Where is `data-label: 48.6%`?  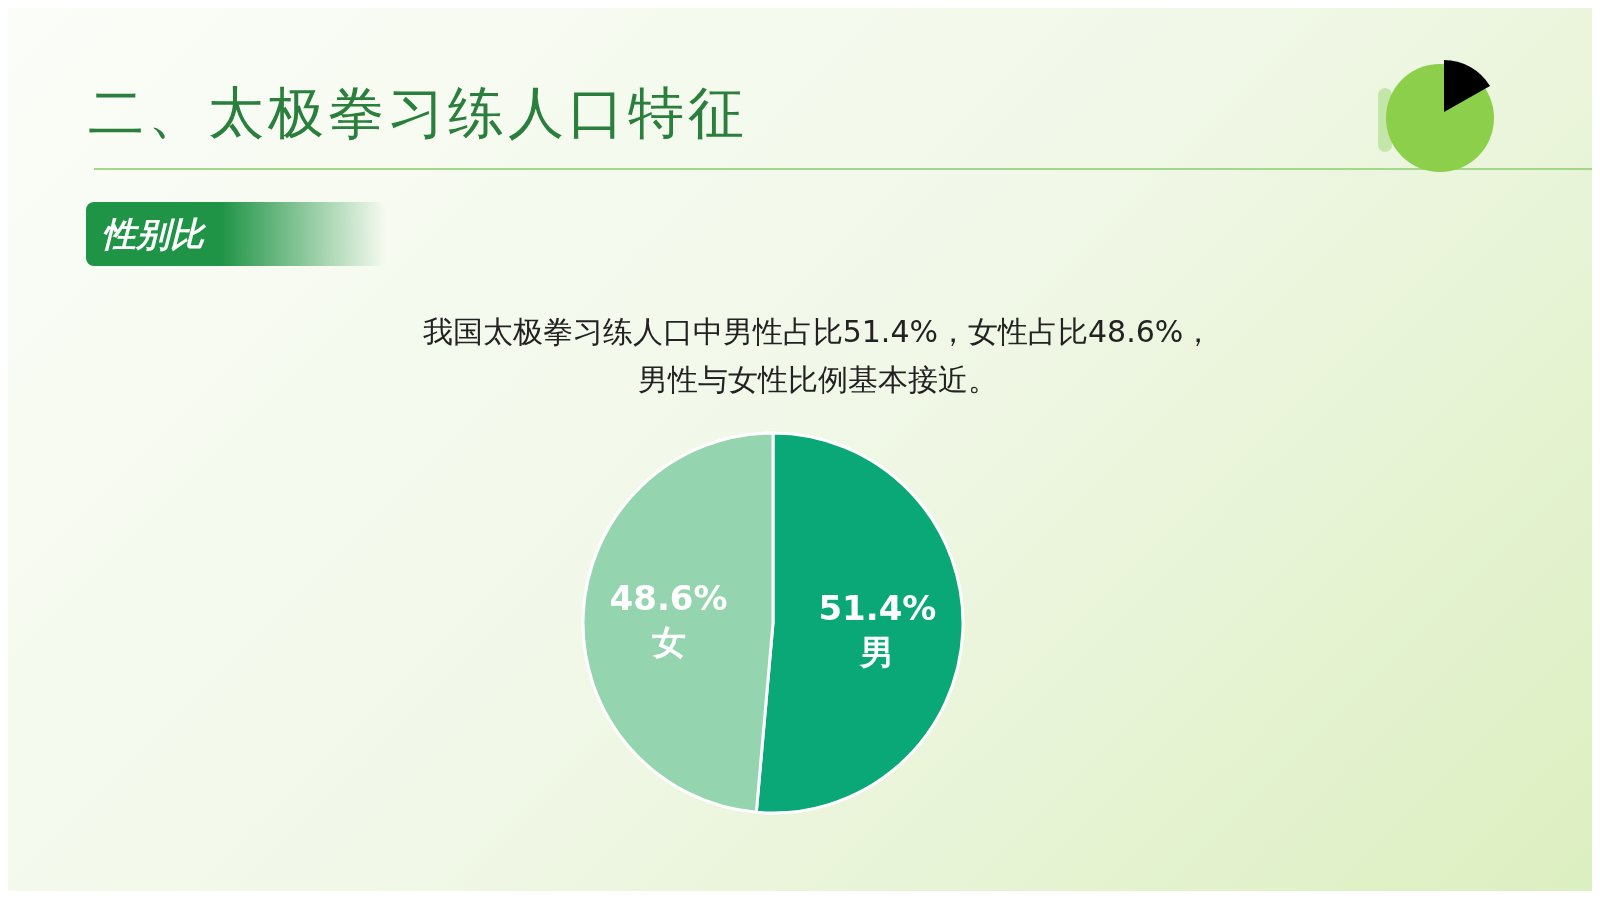 data-label: 48.6% is located at coordinates (668, 598).